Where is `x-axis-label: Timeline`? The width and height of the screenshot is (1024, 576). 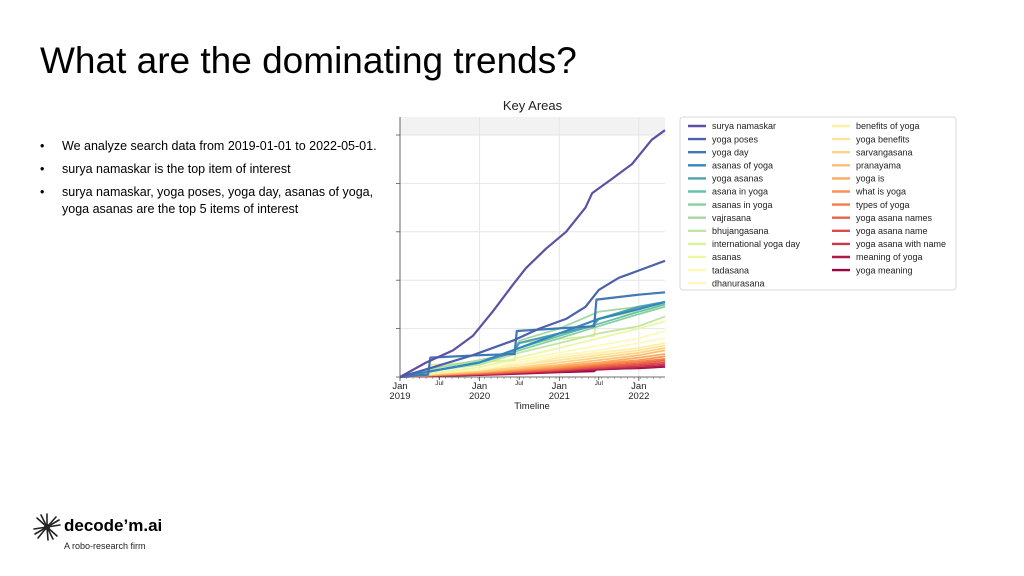 x-axis-label: Timeline is located at coordinates (532, 406).